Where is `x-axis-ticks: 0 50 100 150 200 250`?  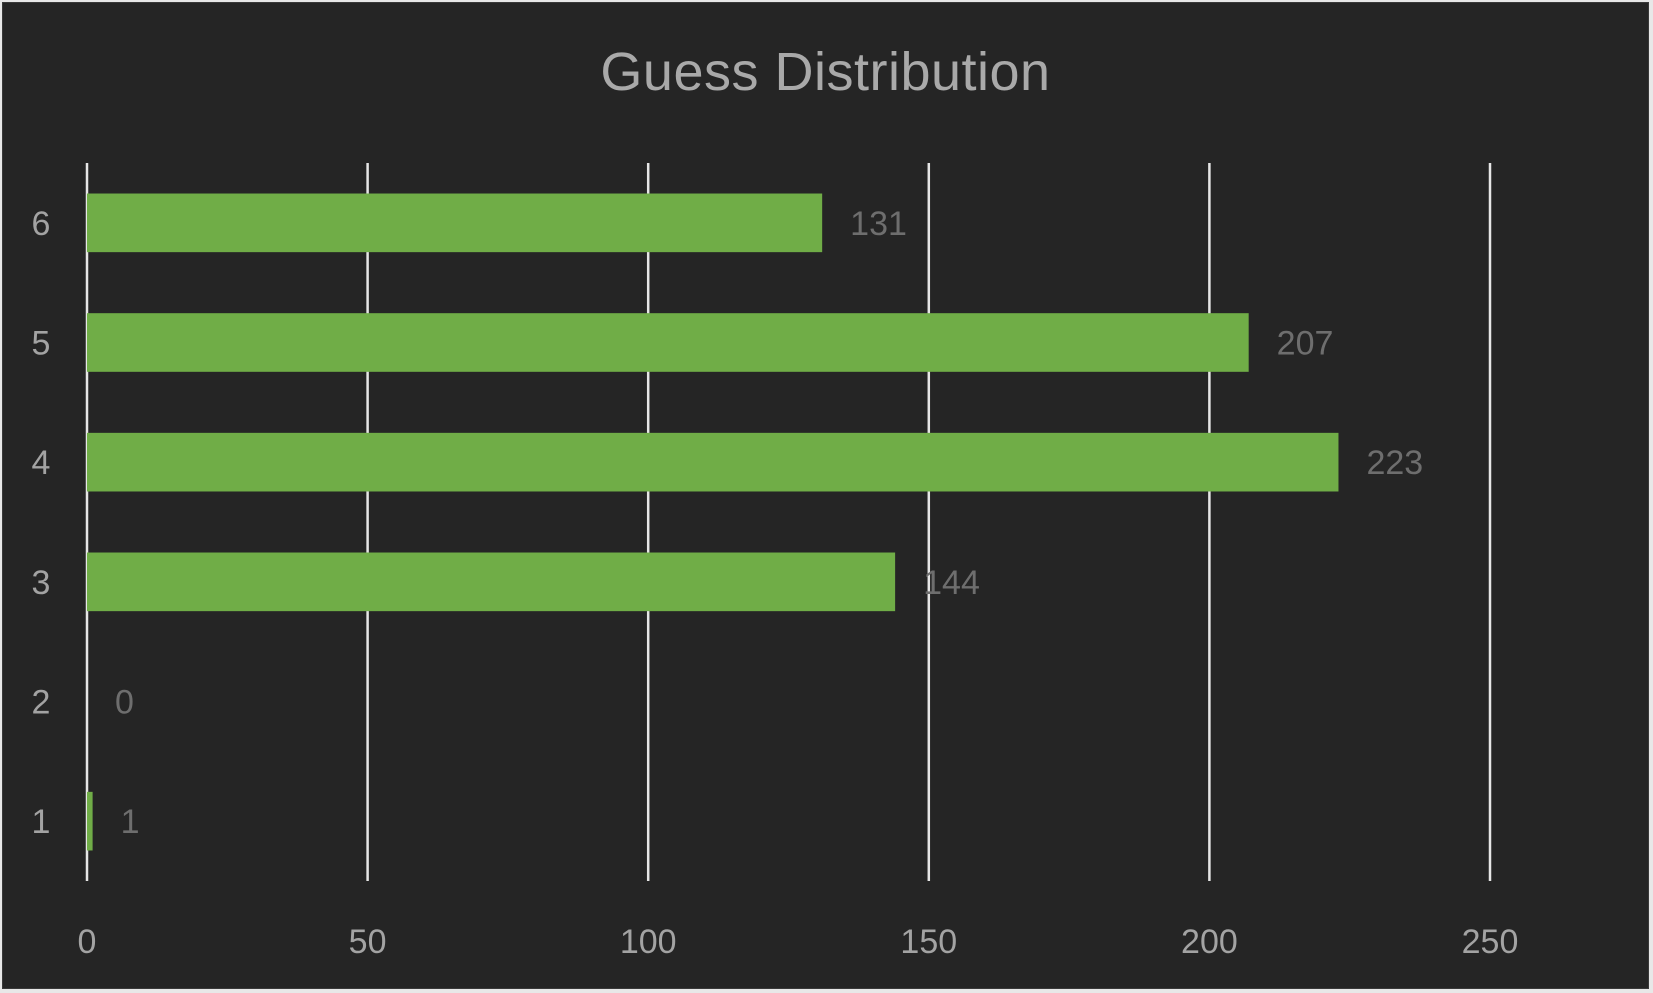 x-axis-ticks: 0 50 100 150 200 250 is located at coordinates (798, 942).